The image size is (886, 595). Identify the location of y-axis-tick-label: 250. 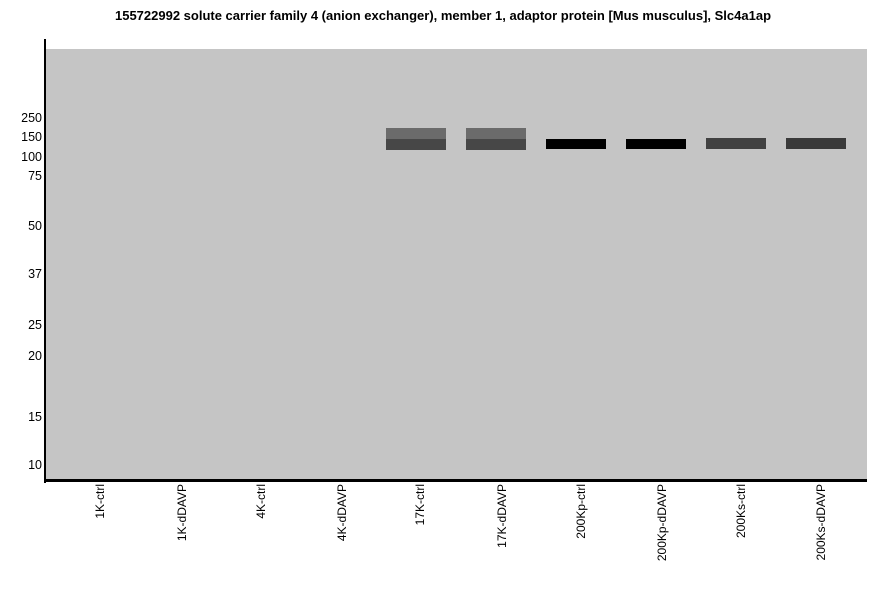
(31, 118).